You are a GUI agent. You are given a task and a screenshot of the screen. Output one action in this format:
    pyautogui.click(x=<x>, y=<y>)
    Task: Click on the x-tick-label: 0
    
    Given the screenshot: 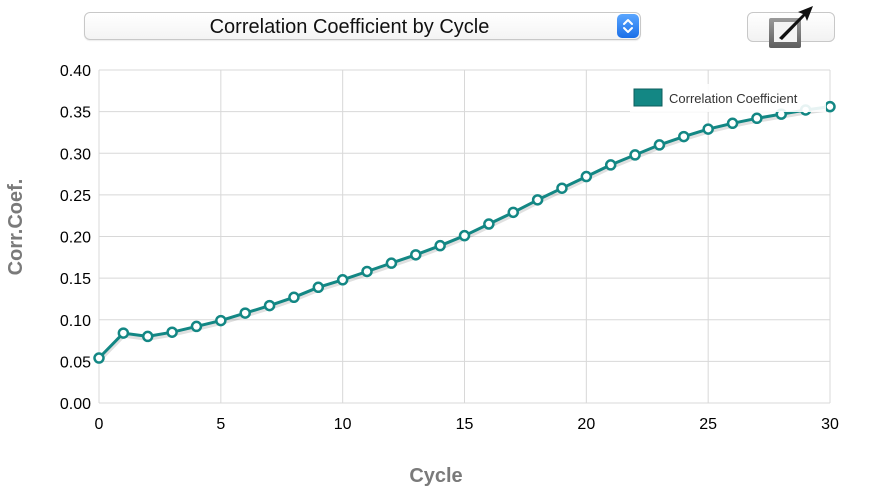 What is the action you would take?
    pyautogui.click(x=99, y=424)
    